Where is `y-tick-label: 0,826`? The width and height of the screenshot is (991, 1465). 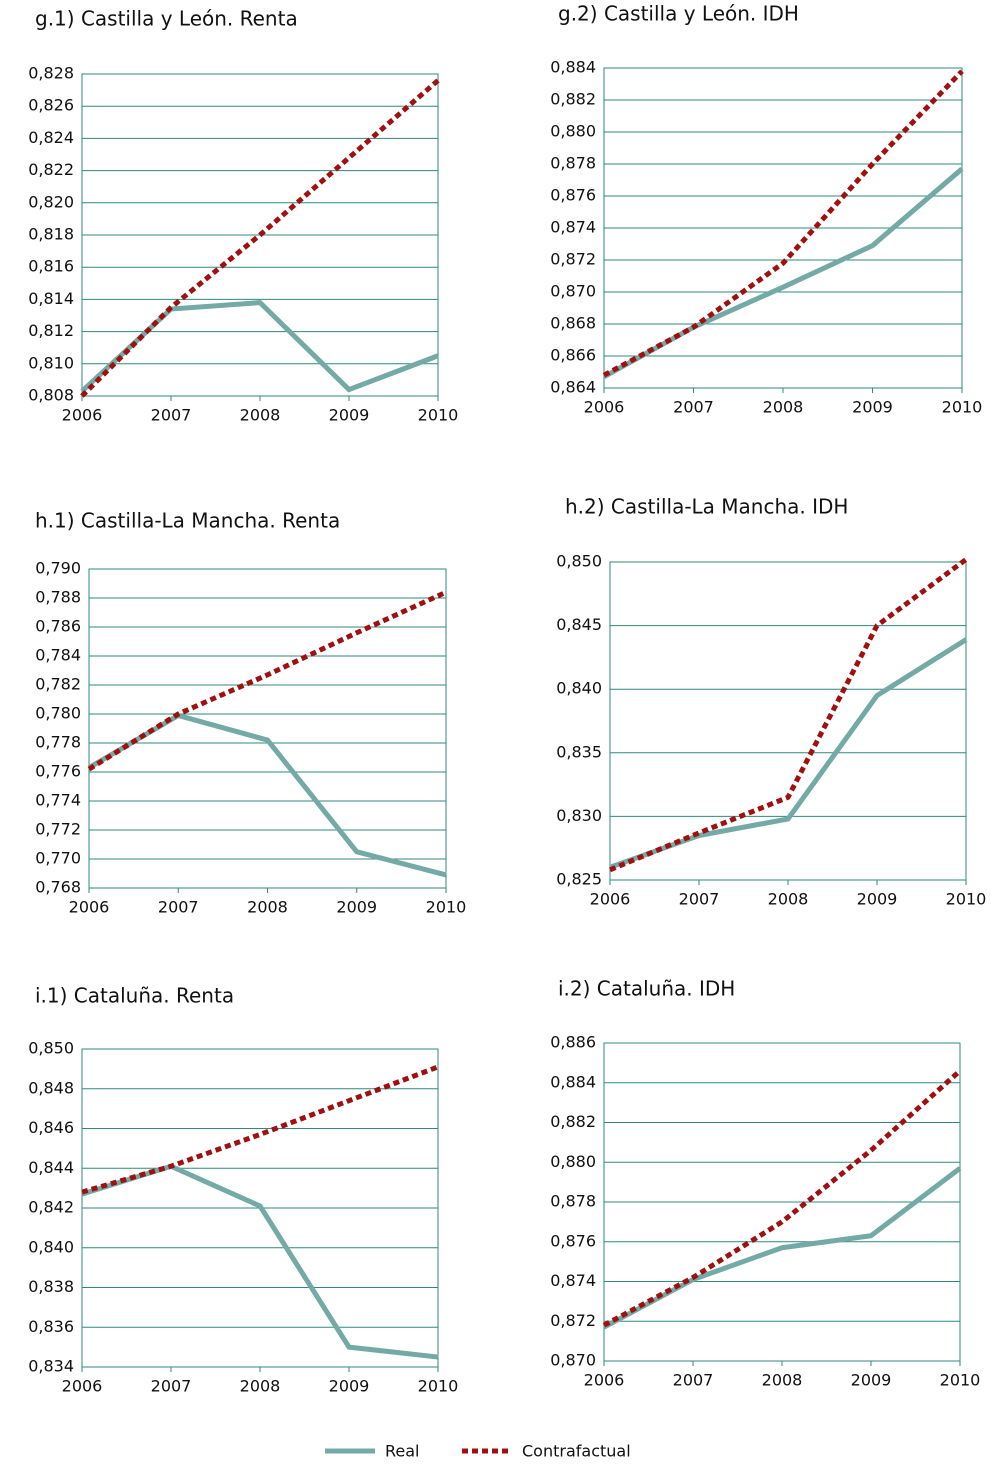 y-tick-label: 0,826 is located at coordinates (51, 105).